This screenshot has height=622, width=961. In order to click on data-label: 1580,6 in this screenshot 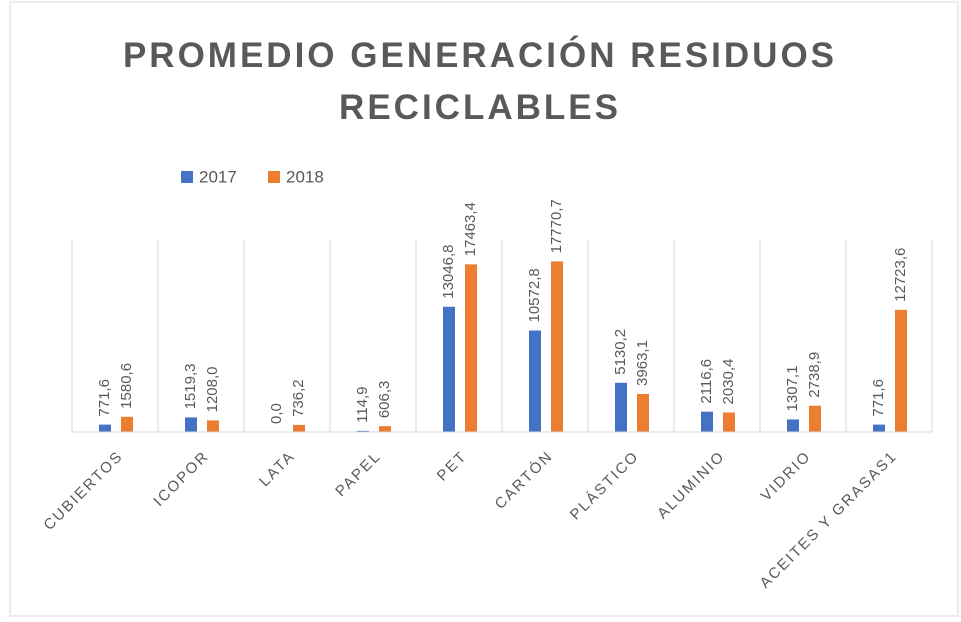, I will do `click(126, 386)`.